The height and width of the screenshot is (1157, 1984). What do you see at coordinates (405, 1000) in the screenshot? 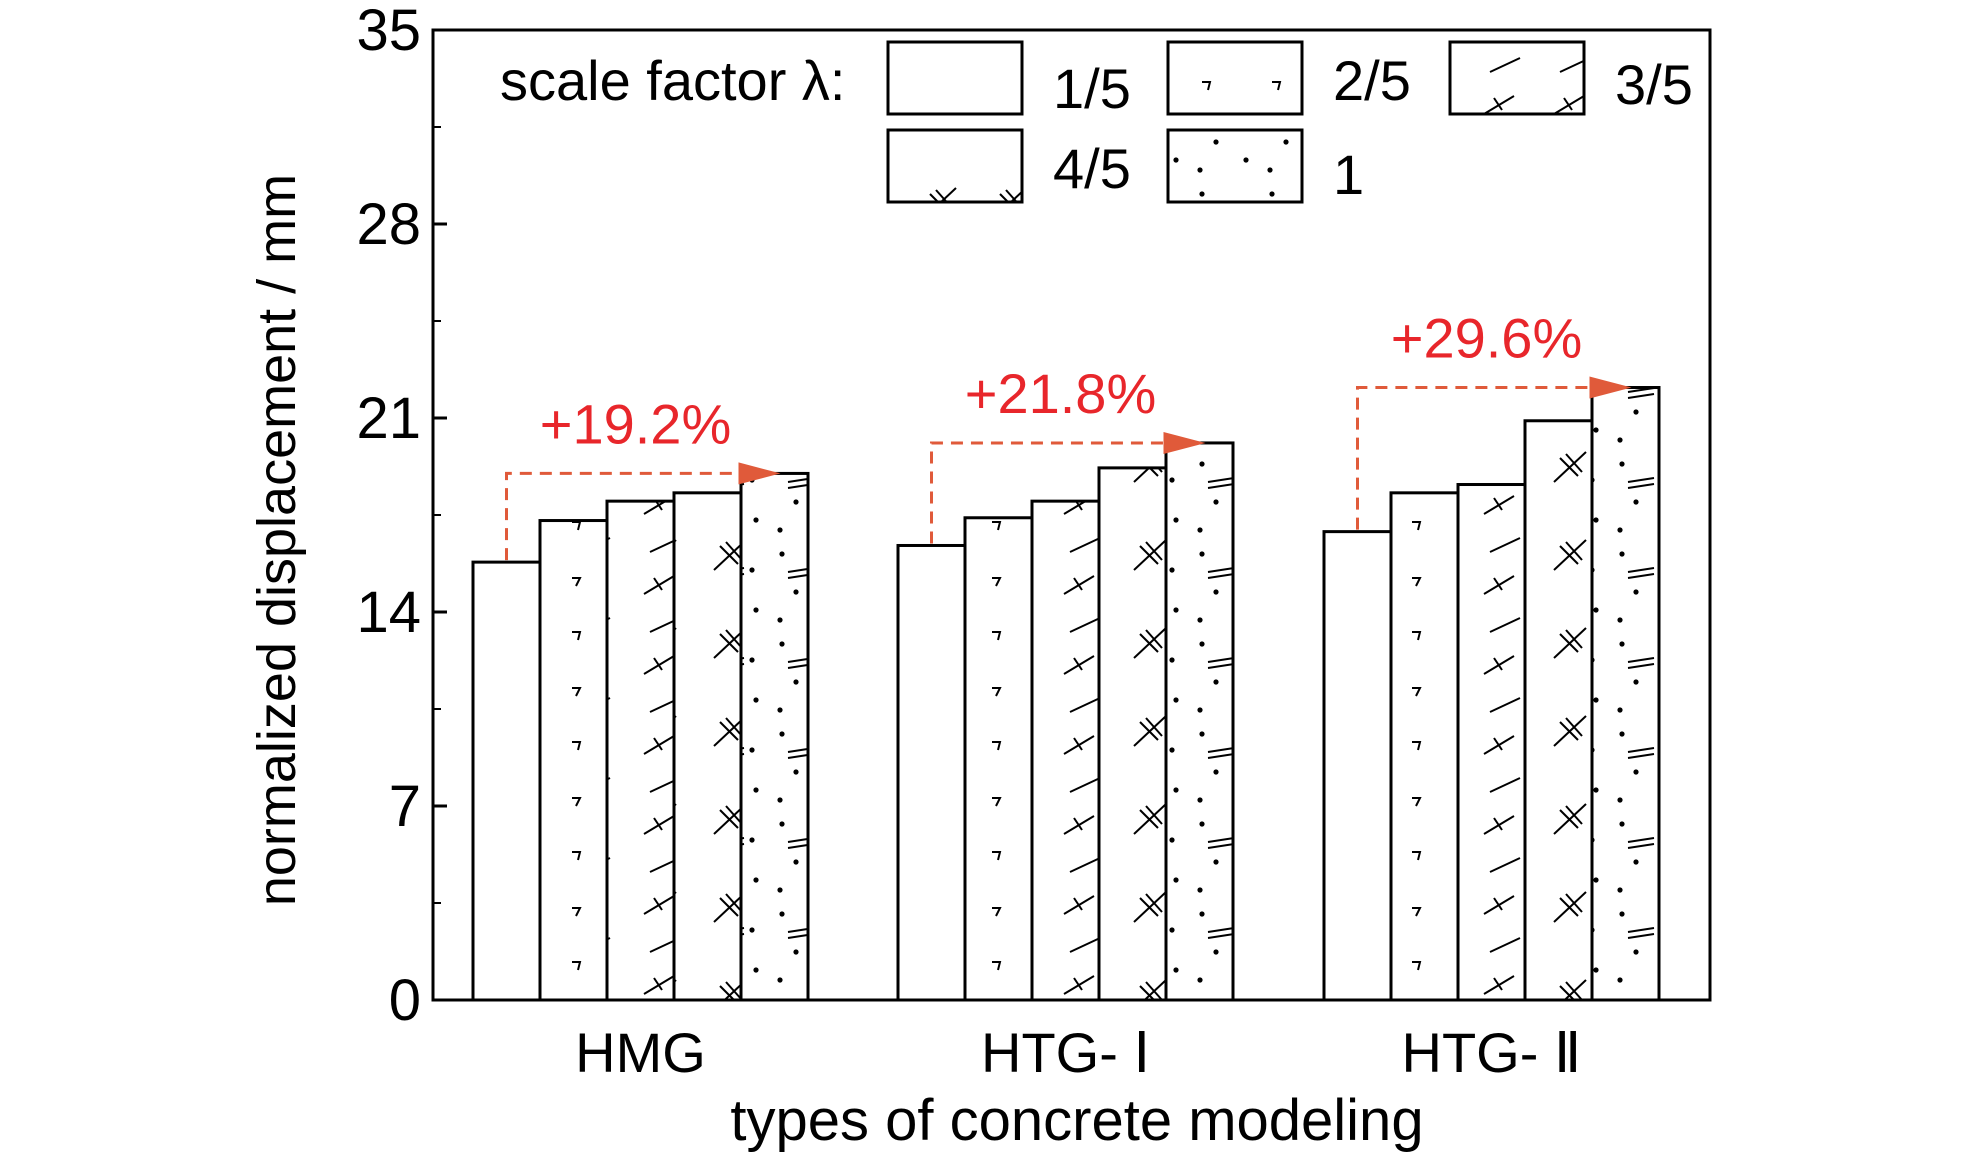
I see `y-tick-label: 0` at bounding box center [405, 1000].